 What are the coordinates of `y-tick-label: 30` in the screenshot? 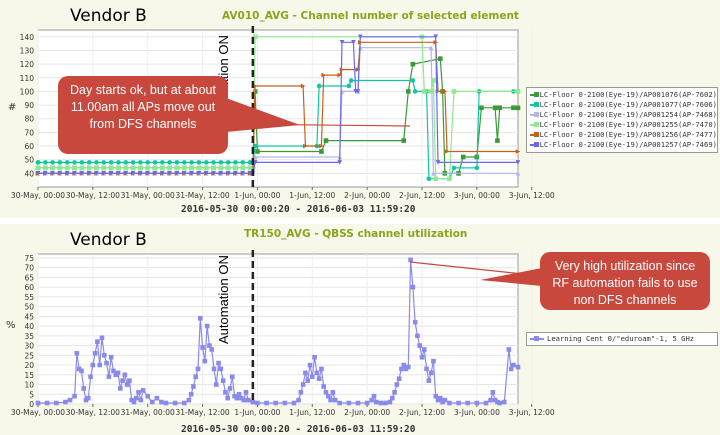 It's located at (29, 346).